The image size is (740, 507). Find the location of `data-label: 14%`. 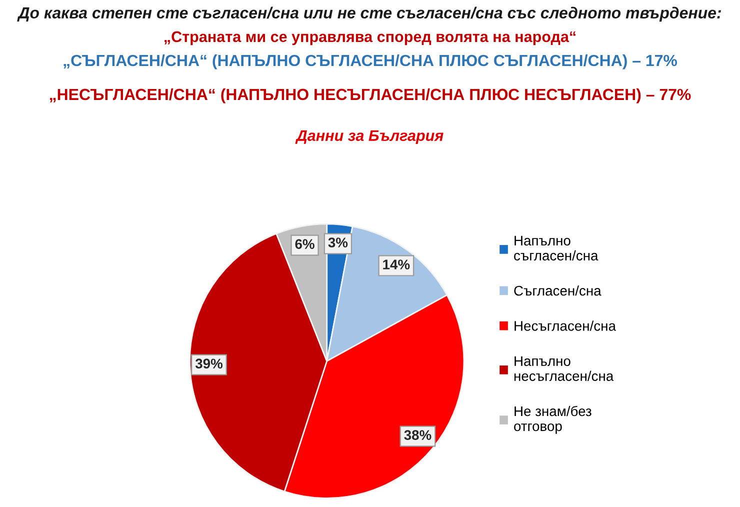

data-label: 14% is located at coordinates (396, 265).